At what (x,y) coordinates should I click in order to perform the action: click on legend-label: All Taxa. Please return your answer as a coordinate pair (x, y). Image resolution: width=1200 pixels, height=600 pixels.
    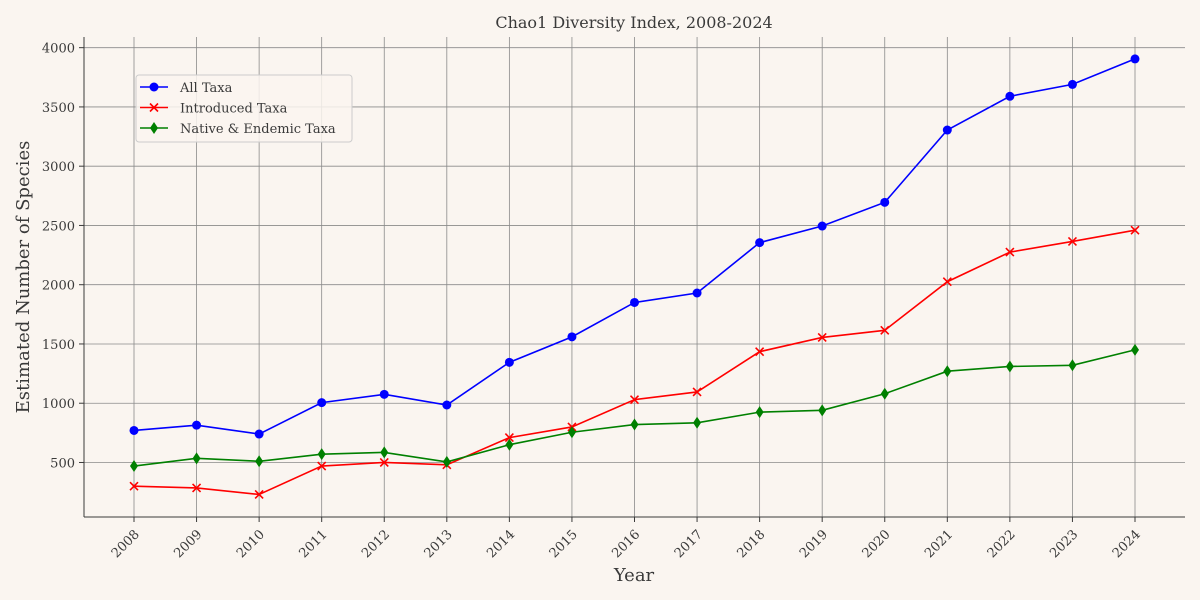
    Looking at the image, I should click on (206, 88).